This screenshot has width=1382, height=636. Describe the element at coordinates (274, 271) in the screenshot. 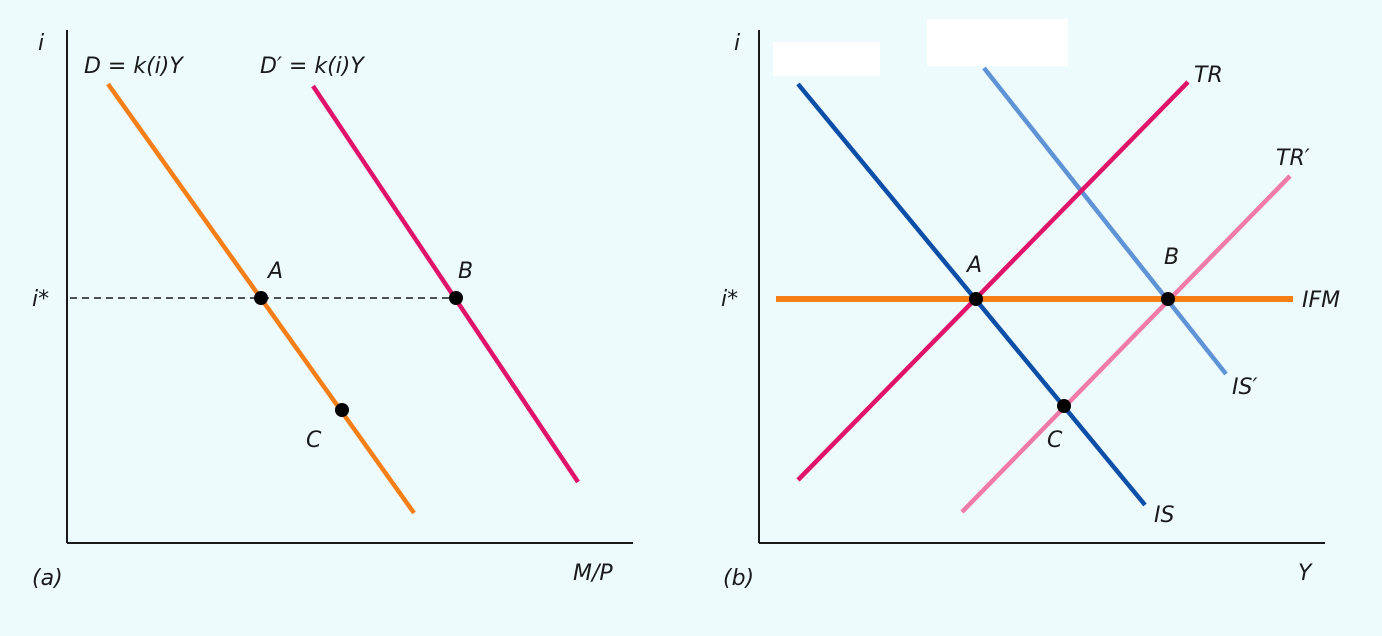

I see `panel-a-point-a-label: A` at that location.